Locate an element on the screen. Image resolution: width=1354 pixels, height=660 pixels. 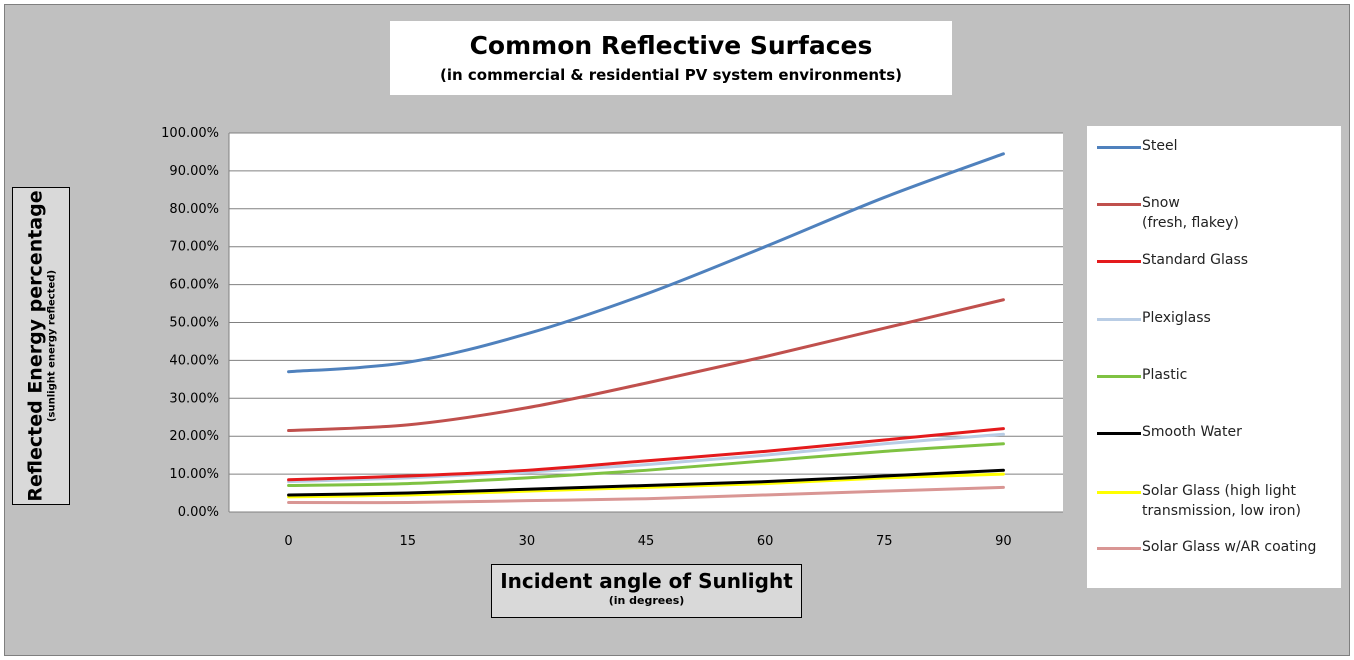
x-tick-label: 0 is located at coordinates (288, 541).